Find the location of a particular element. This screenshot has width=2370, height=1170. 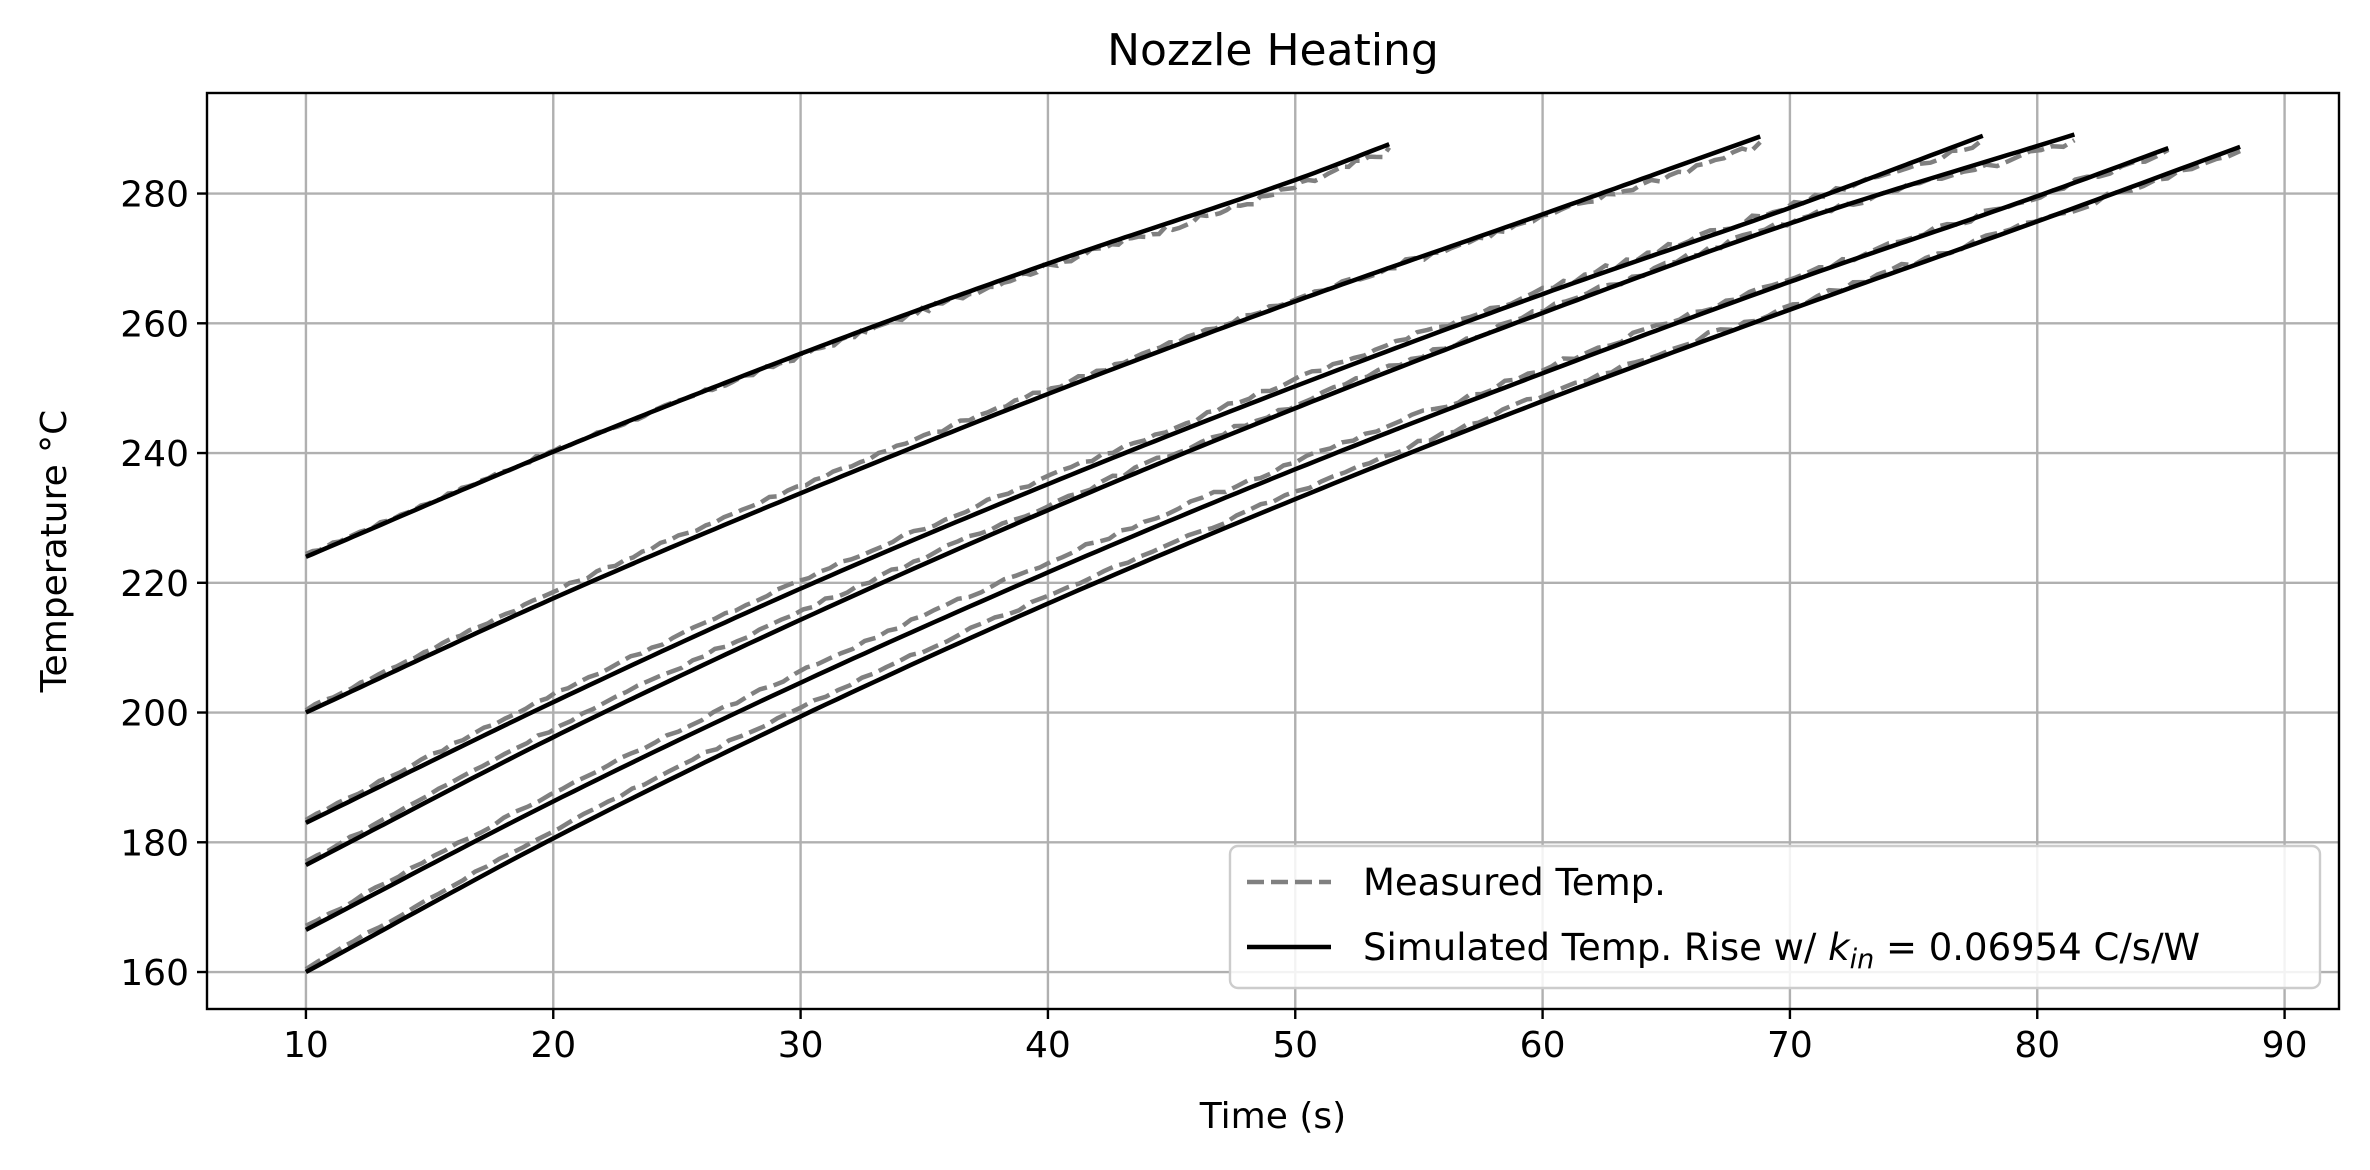

legend-simulated-prefix: Simulated Temp. Rise w/ is located at coordinates (1595, 947).